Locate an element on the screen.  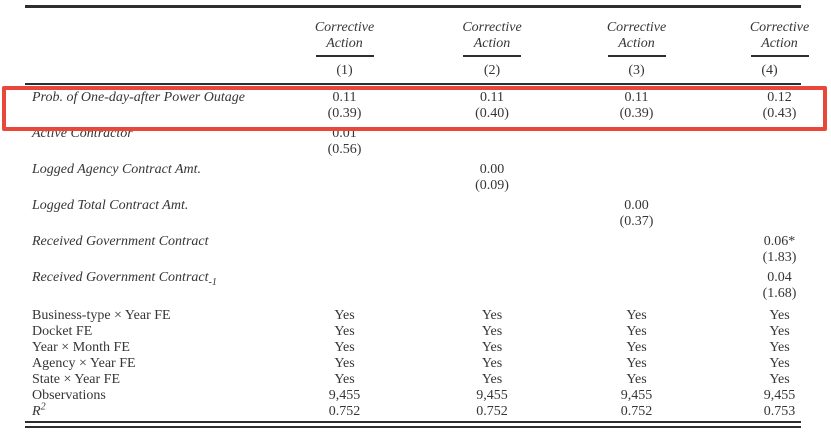
variable-row: Logged Total Contract Amt. 0.00 (0.37) is located at coordinates (428, 214).